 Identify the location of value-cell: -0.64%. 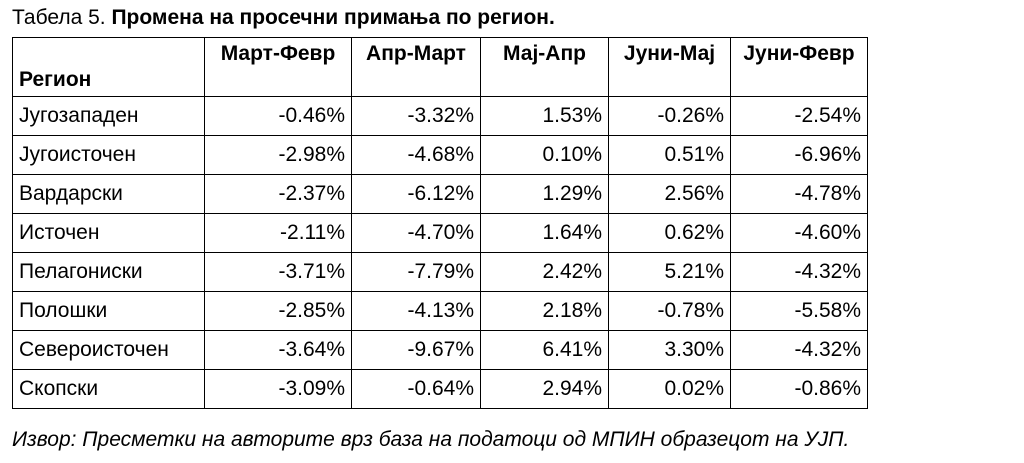
(416, 389).